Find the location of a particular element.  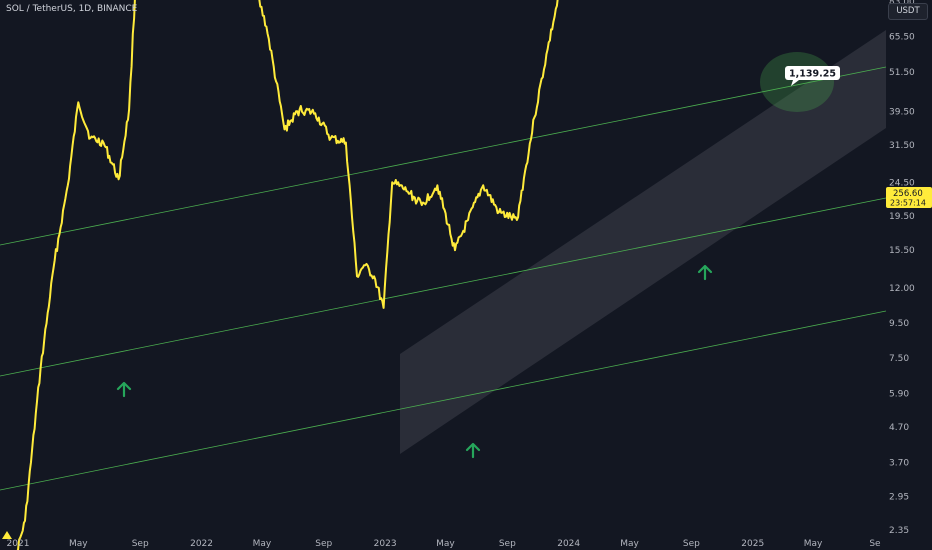

y-tick-label: 15.50 is located at coordinates (902, 251).